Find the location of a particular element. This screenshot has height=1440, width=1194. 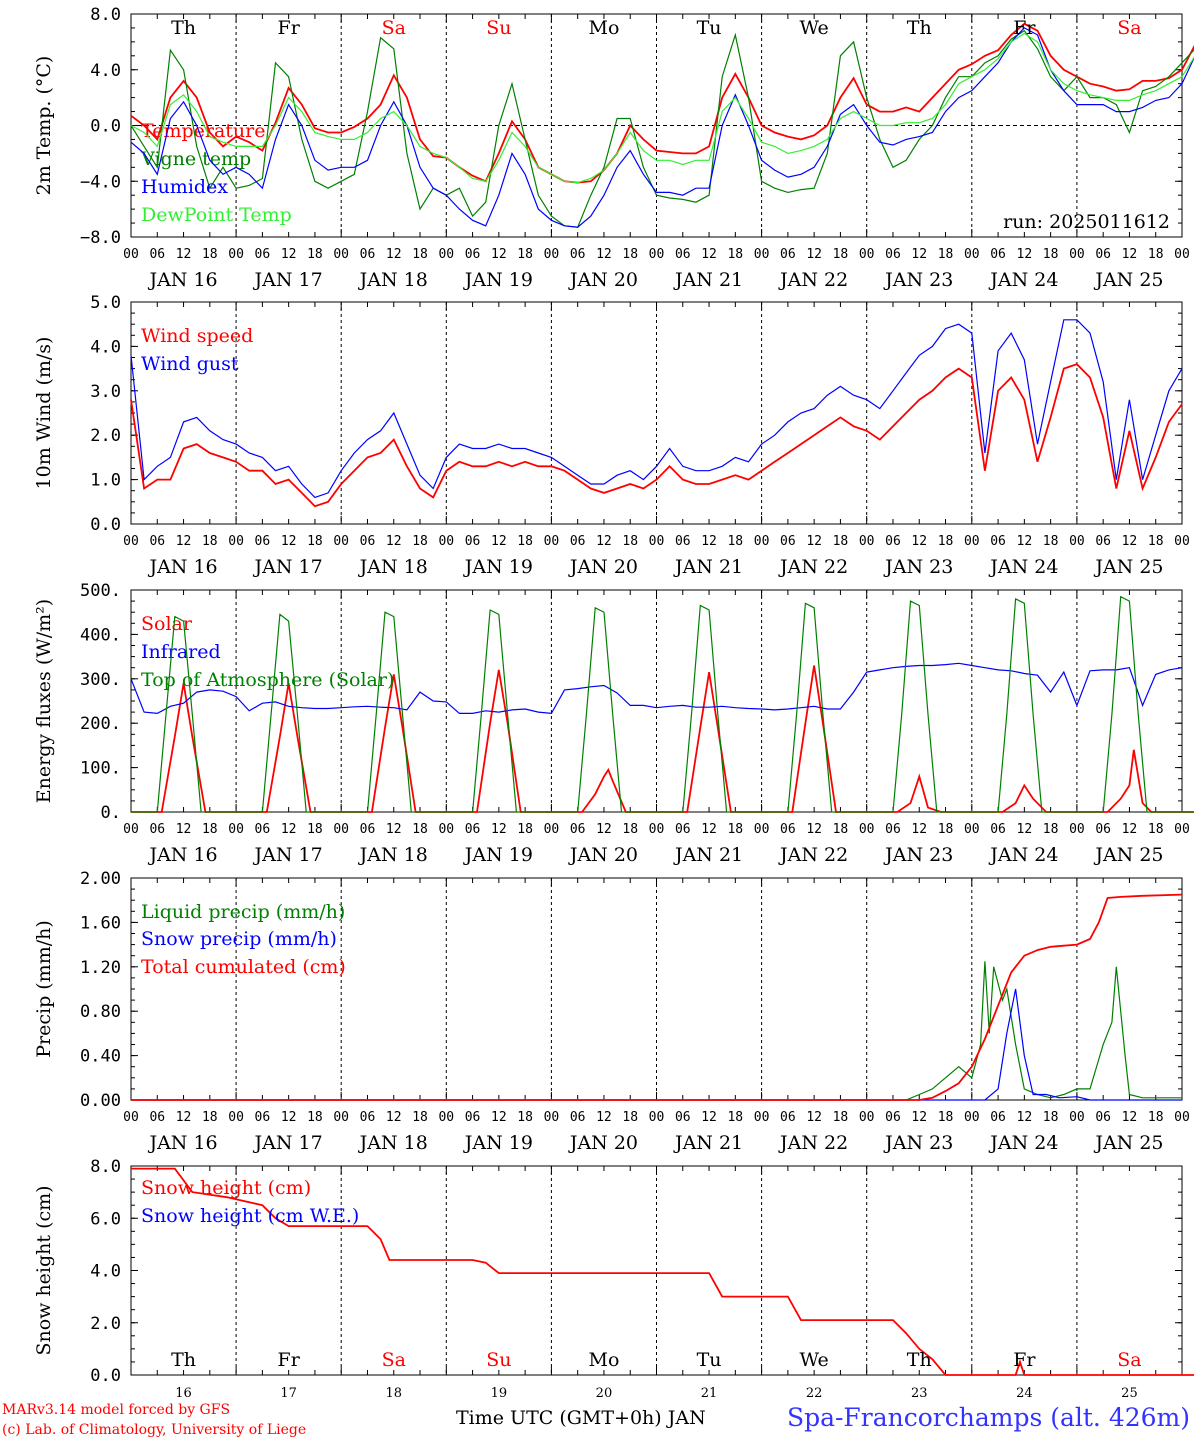

legend-entry: Wind gust is located at coordinates (190, 364).